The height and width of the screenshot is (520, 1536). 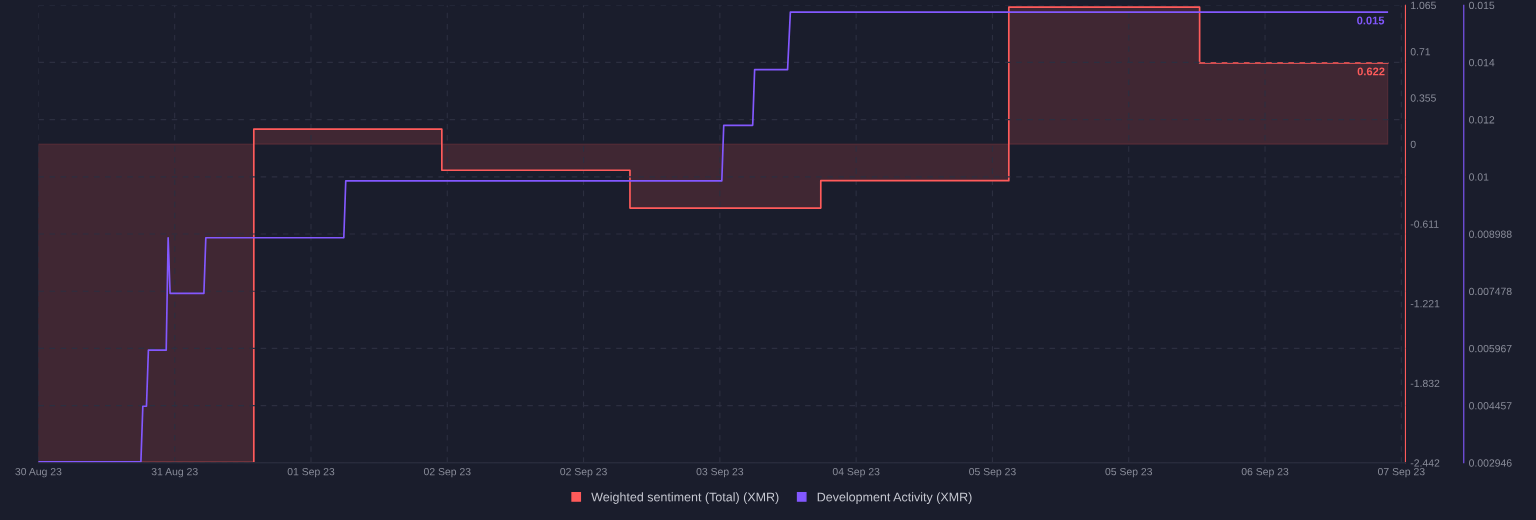 I want to click on x-tick-label: 07 Sep 23, so click(x=1401, y=472).